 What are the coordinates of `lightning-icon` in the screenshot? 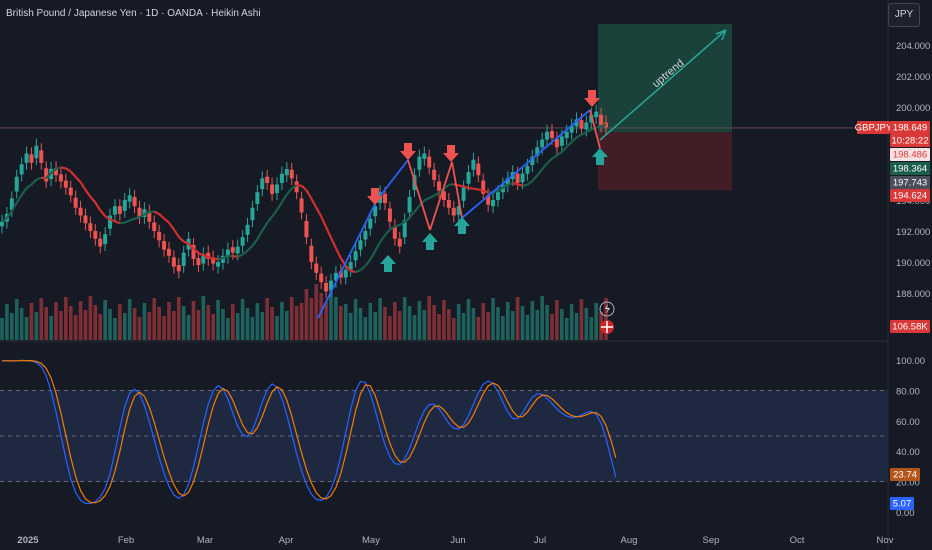 It's located at (607, 309).